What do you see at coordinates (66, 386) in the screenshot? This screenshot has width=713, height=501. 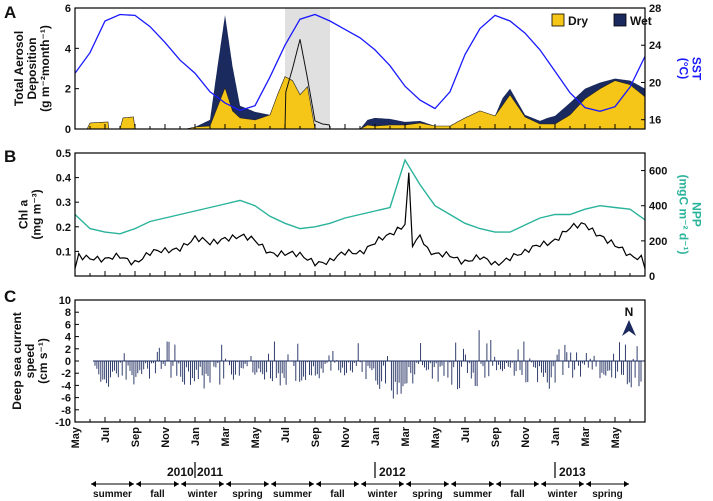 I see `y-tick-label: -4` at bounding box center [66, 386].